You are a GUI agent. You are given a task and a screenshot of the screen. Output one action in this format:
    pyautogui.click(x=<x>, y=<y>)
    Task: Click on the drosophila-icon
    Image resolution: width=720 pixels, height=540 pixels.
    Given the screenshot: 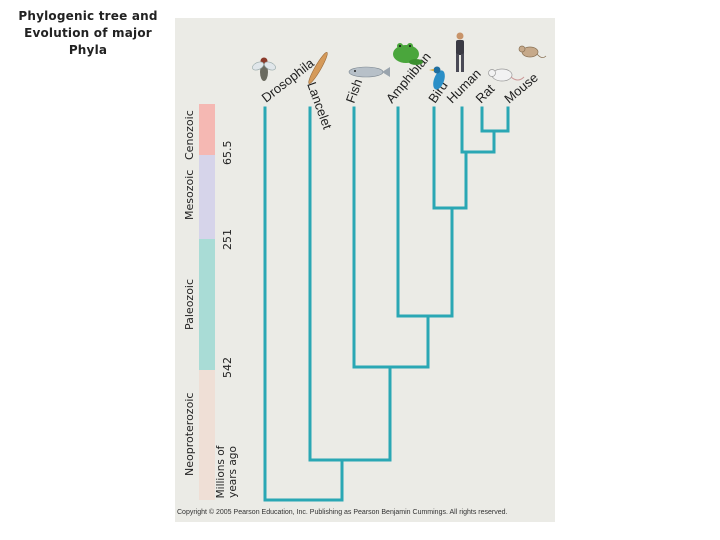 What is the action you would take?
    pyautogui.click(x=264, y=69)
    